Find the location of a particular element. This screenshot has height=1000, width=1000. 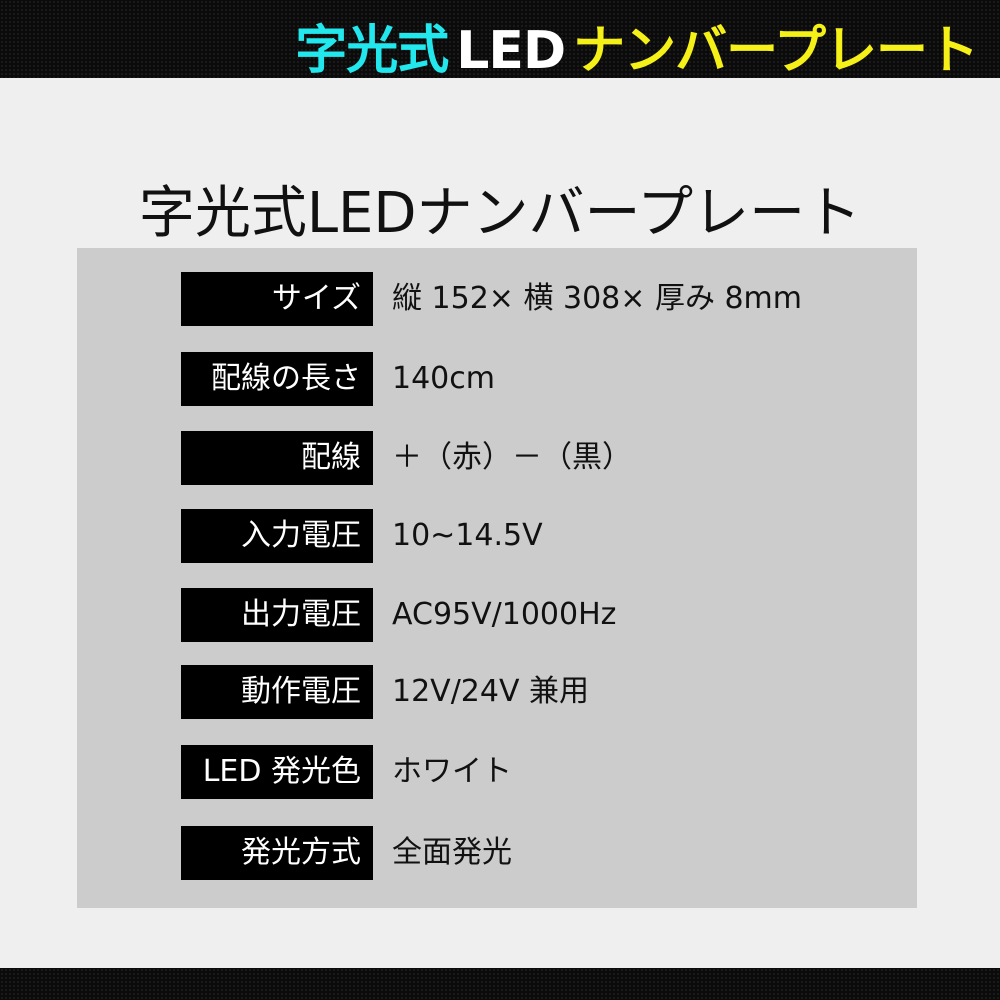

spec-value: 12V/24V 兼用 is located at coordinates (491, 691).